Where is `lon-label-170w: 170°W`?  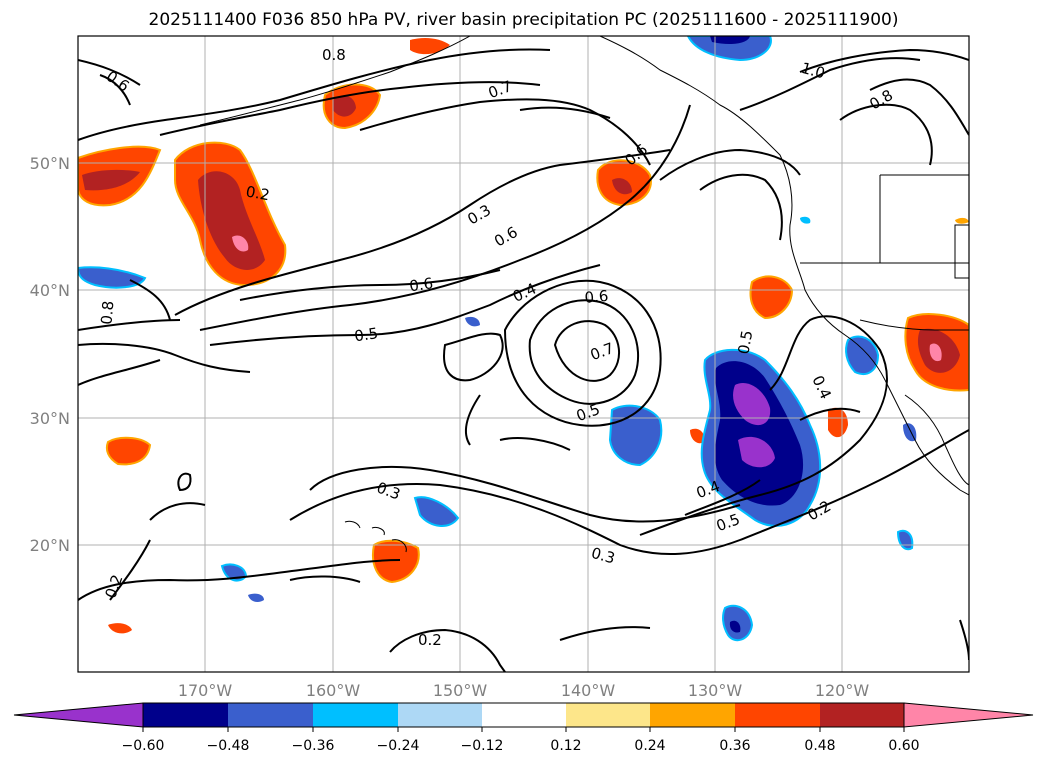
lon-label-170w: 170°W is located at coordinates (205, 690).